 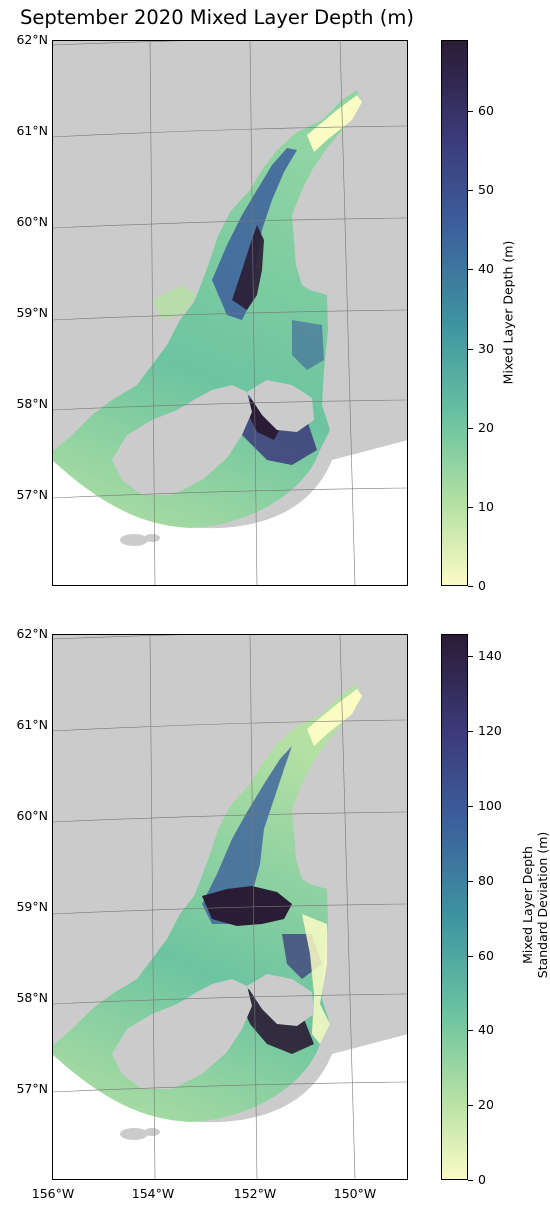 What do you see at coordinates (355, 1193) in the screenshot?
I see `lon-label-150w: 150°W` at bounding box center [355, 1193].